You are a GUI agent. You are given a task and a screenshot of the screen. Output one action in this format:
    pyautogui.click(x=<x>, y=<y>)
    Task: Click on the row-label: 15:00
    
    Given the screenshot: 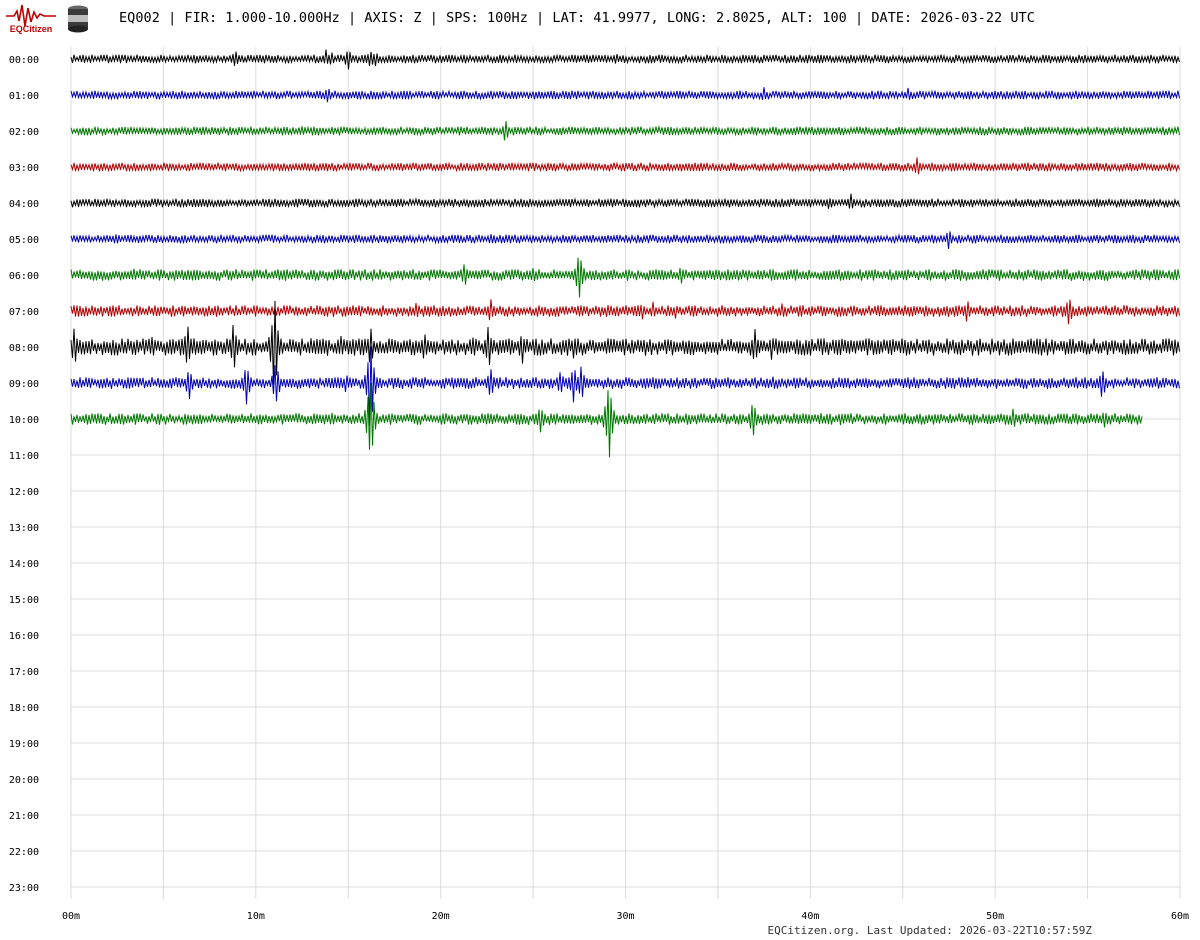 What is the action you would take?
    pyautogui.click(x=24, y=600)
    